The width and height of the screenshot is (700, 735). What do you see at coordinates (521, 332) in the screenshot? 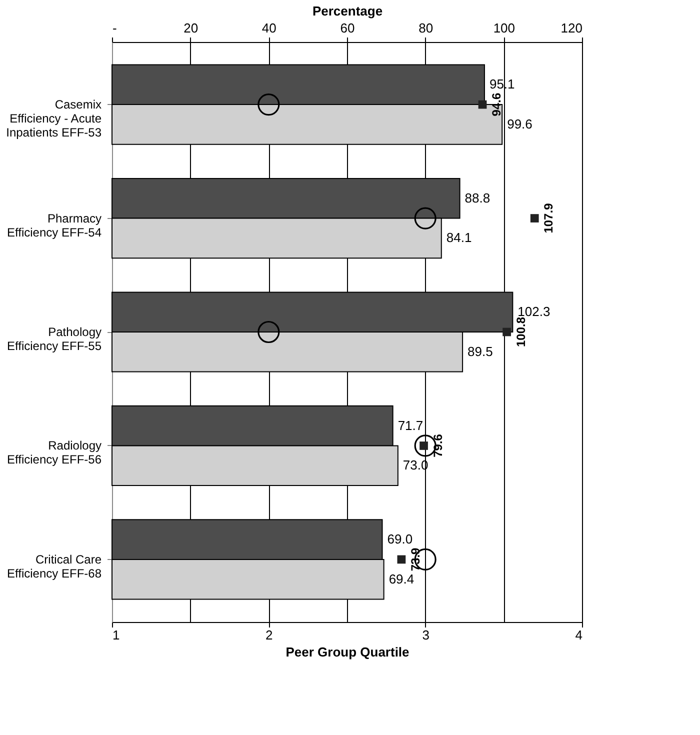
I see `data-label: 100.8` at bounding box center [521, 332].